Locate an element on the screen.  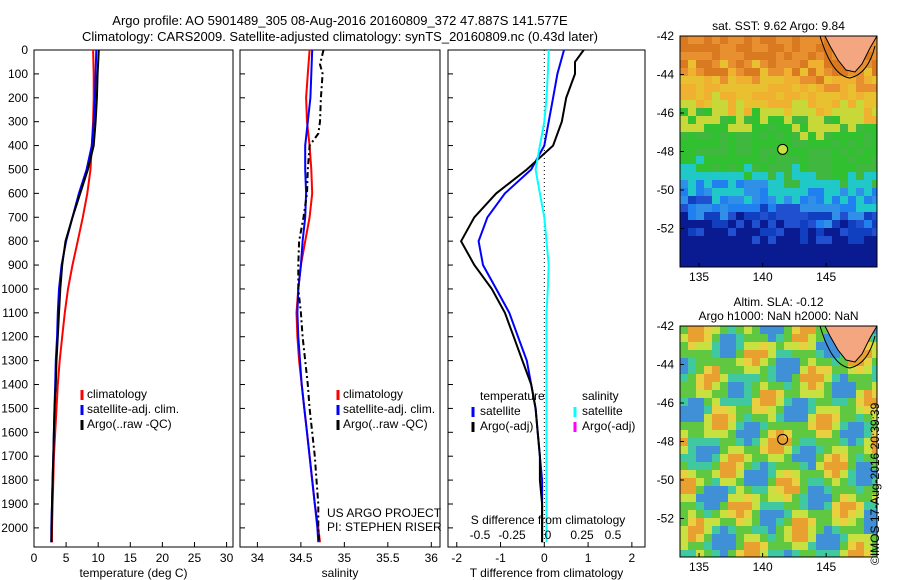
y-tick-label: 1100 is located at coordinates (15, 313).